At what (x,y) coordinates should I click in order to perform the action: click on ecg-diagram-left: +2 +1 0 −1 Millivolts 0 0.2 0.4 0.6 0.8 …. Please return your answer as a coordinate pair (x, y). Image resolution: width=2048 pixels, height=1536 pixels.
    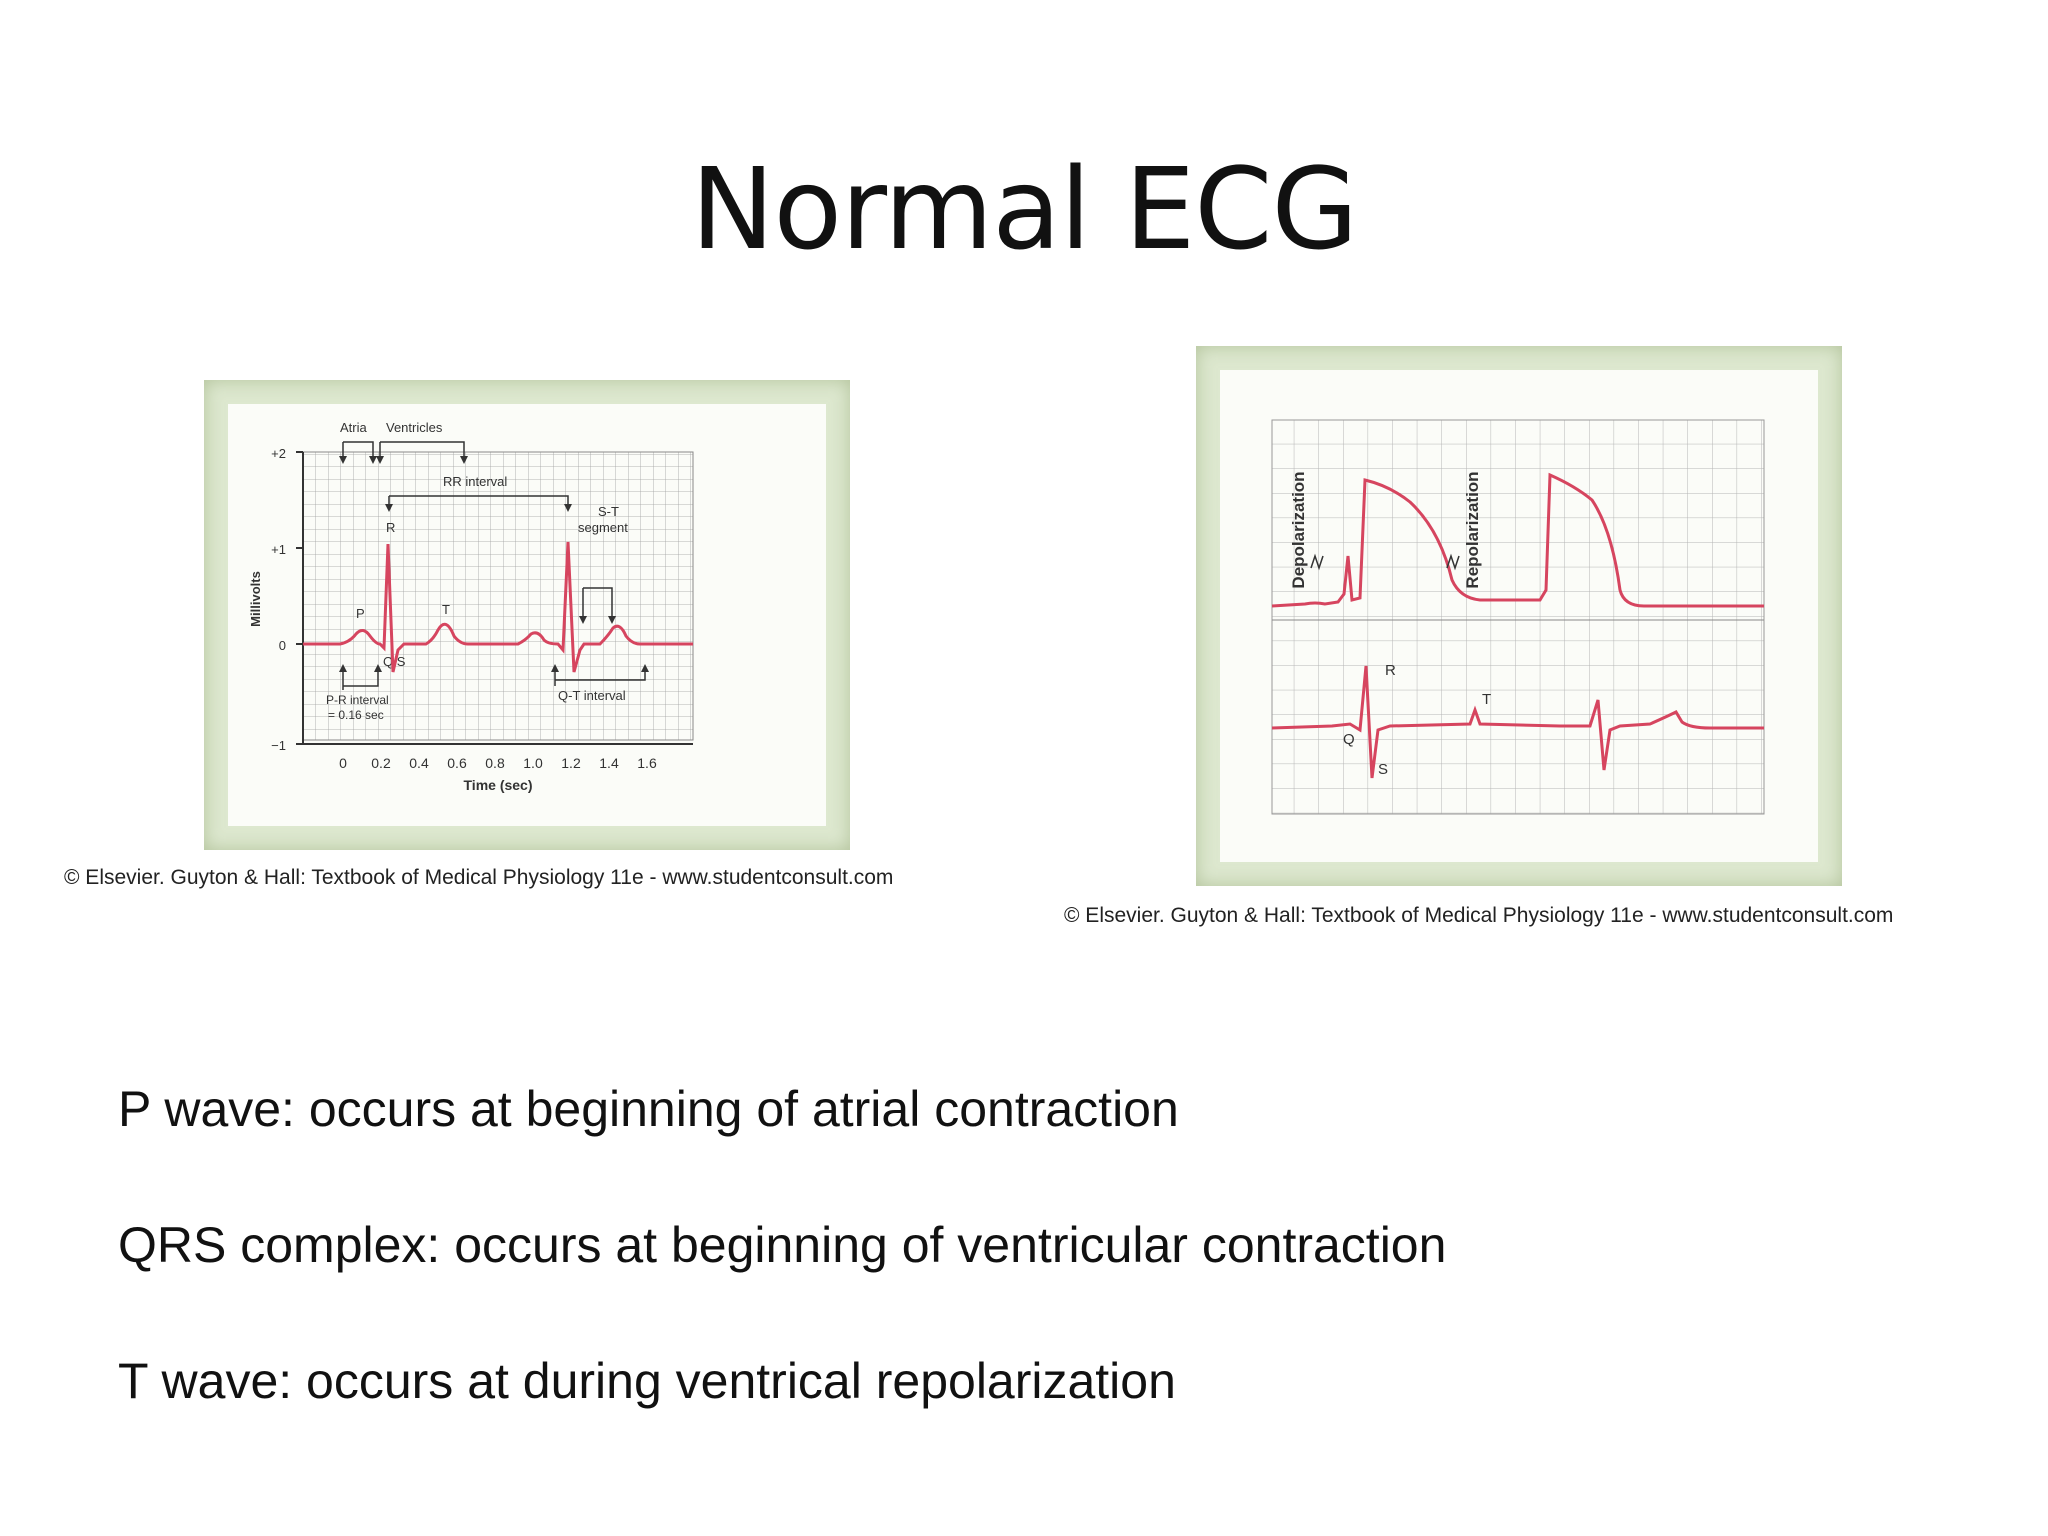
    Looking at the image, I should click on (471, 606).